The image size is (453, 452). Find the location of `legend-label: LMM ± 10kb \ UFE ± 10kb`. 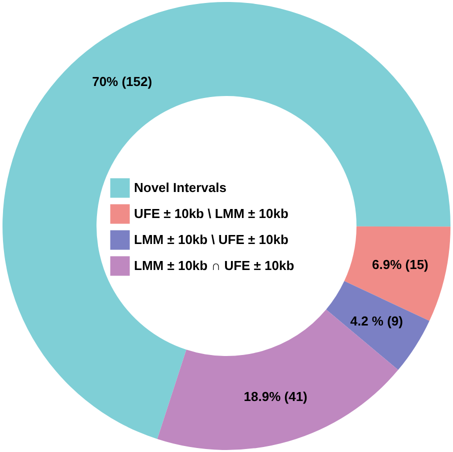

legend-label: LMM ± 10kb \ UFE ± 10kb is located at coordinates (211, 239).